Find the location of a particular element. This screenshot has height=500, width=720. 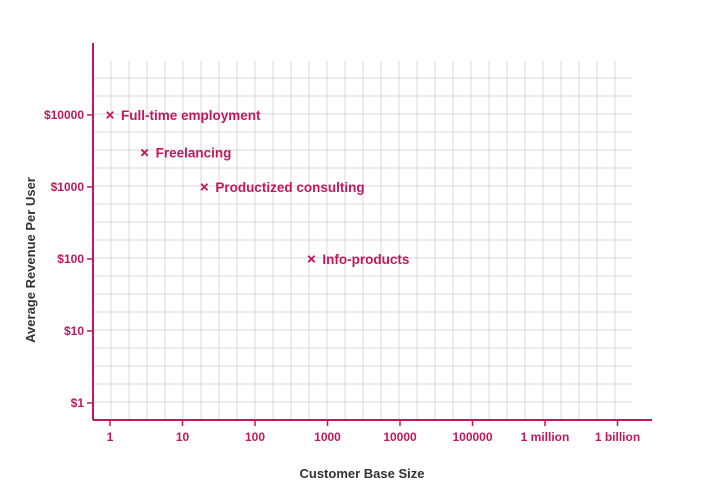

data-point-label: Freelancing is located at coordinates (194, 153).